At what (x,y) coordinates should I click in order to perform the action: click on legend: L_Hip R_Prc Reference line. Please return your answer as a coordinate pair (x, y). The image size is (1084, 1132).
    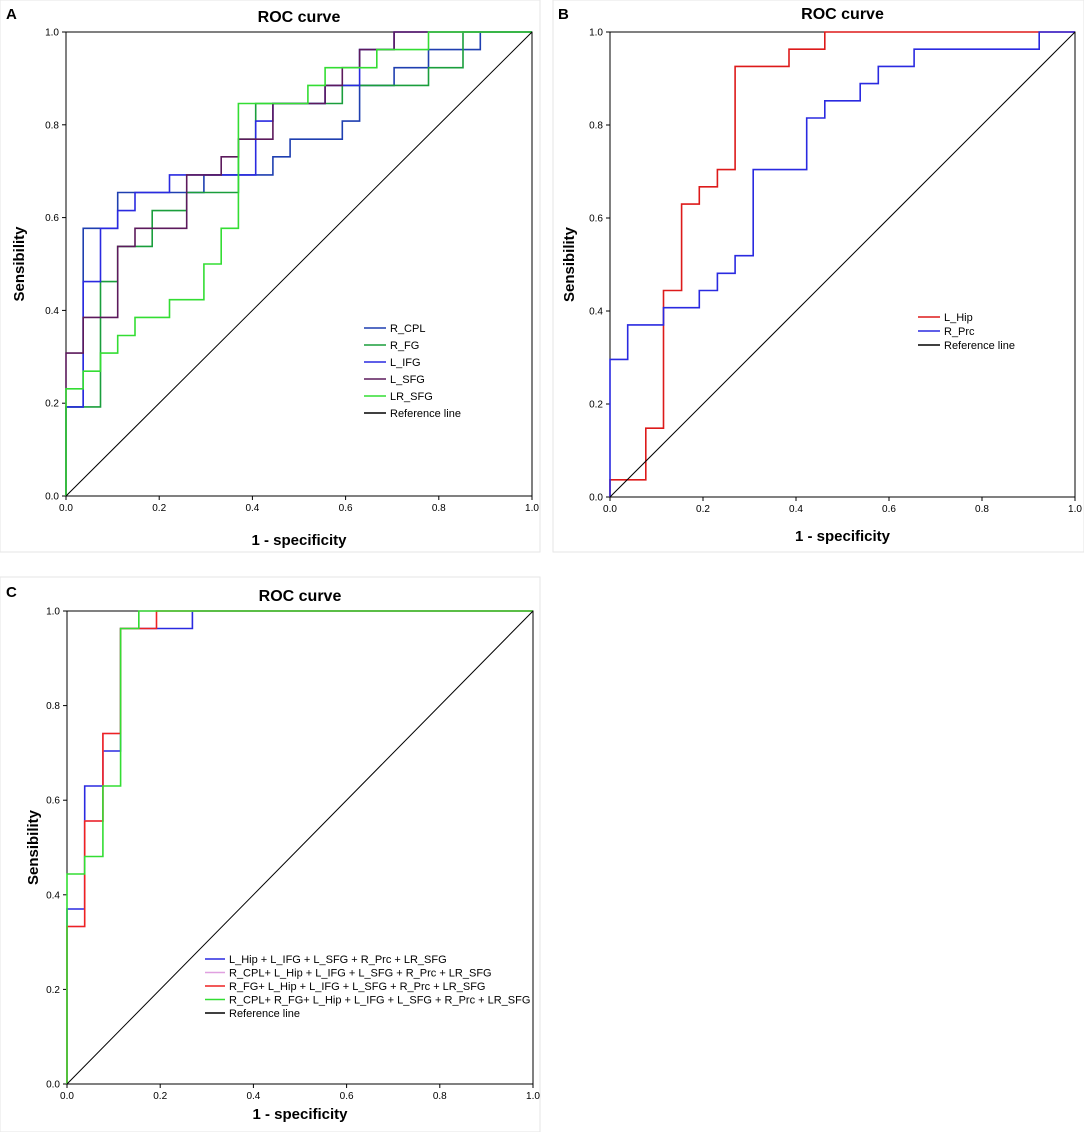
    Looking at the image, I should click on (966, 332).